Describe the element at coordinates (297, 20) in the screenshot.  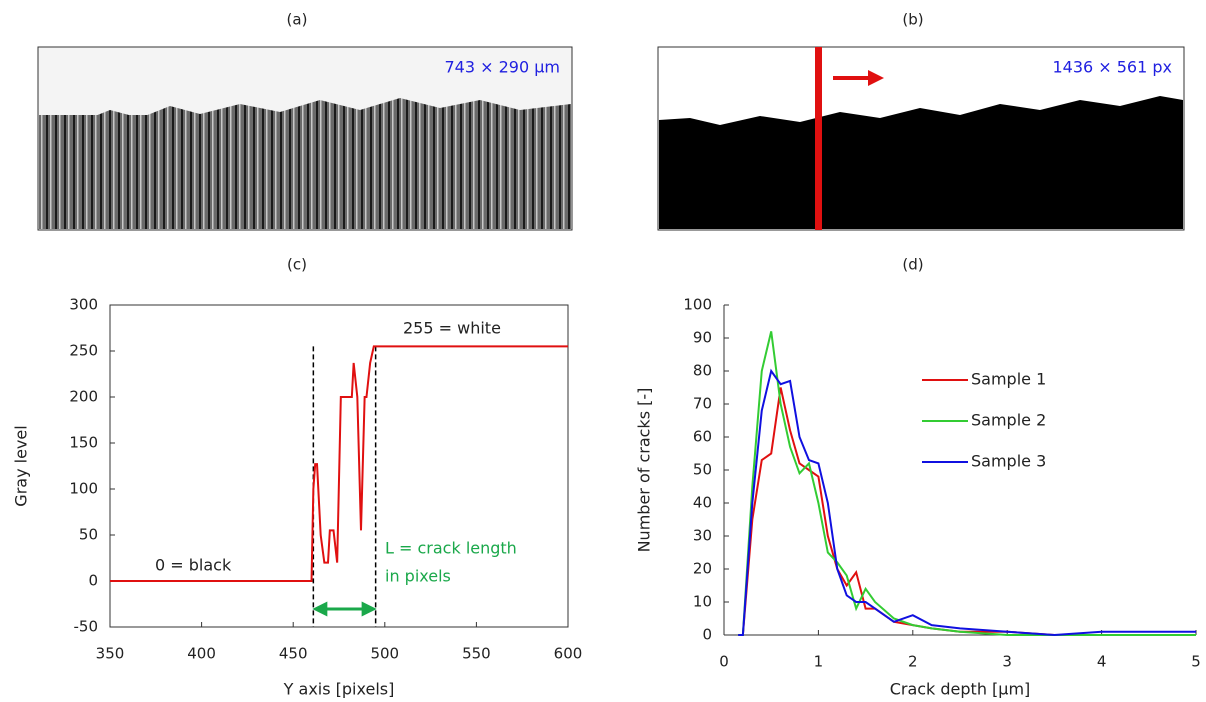
I see `panel-label: (a)` at that location.